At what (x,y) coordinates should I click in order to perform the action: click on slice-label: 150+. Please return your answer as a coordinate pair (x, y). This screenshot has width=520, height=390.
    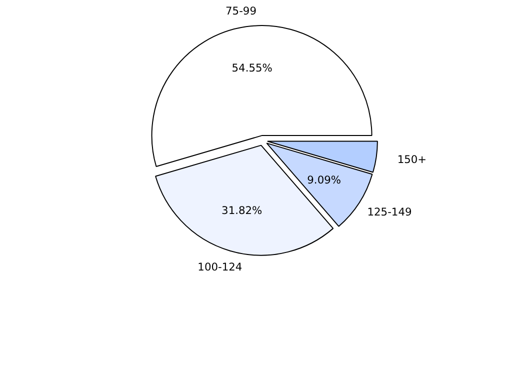
    Looking at the image, I should click on (412, 159).